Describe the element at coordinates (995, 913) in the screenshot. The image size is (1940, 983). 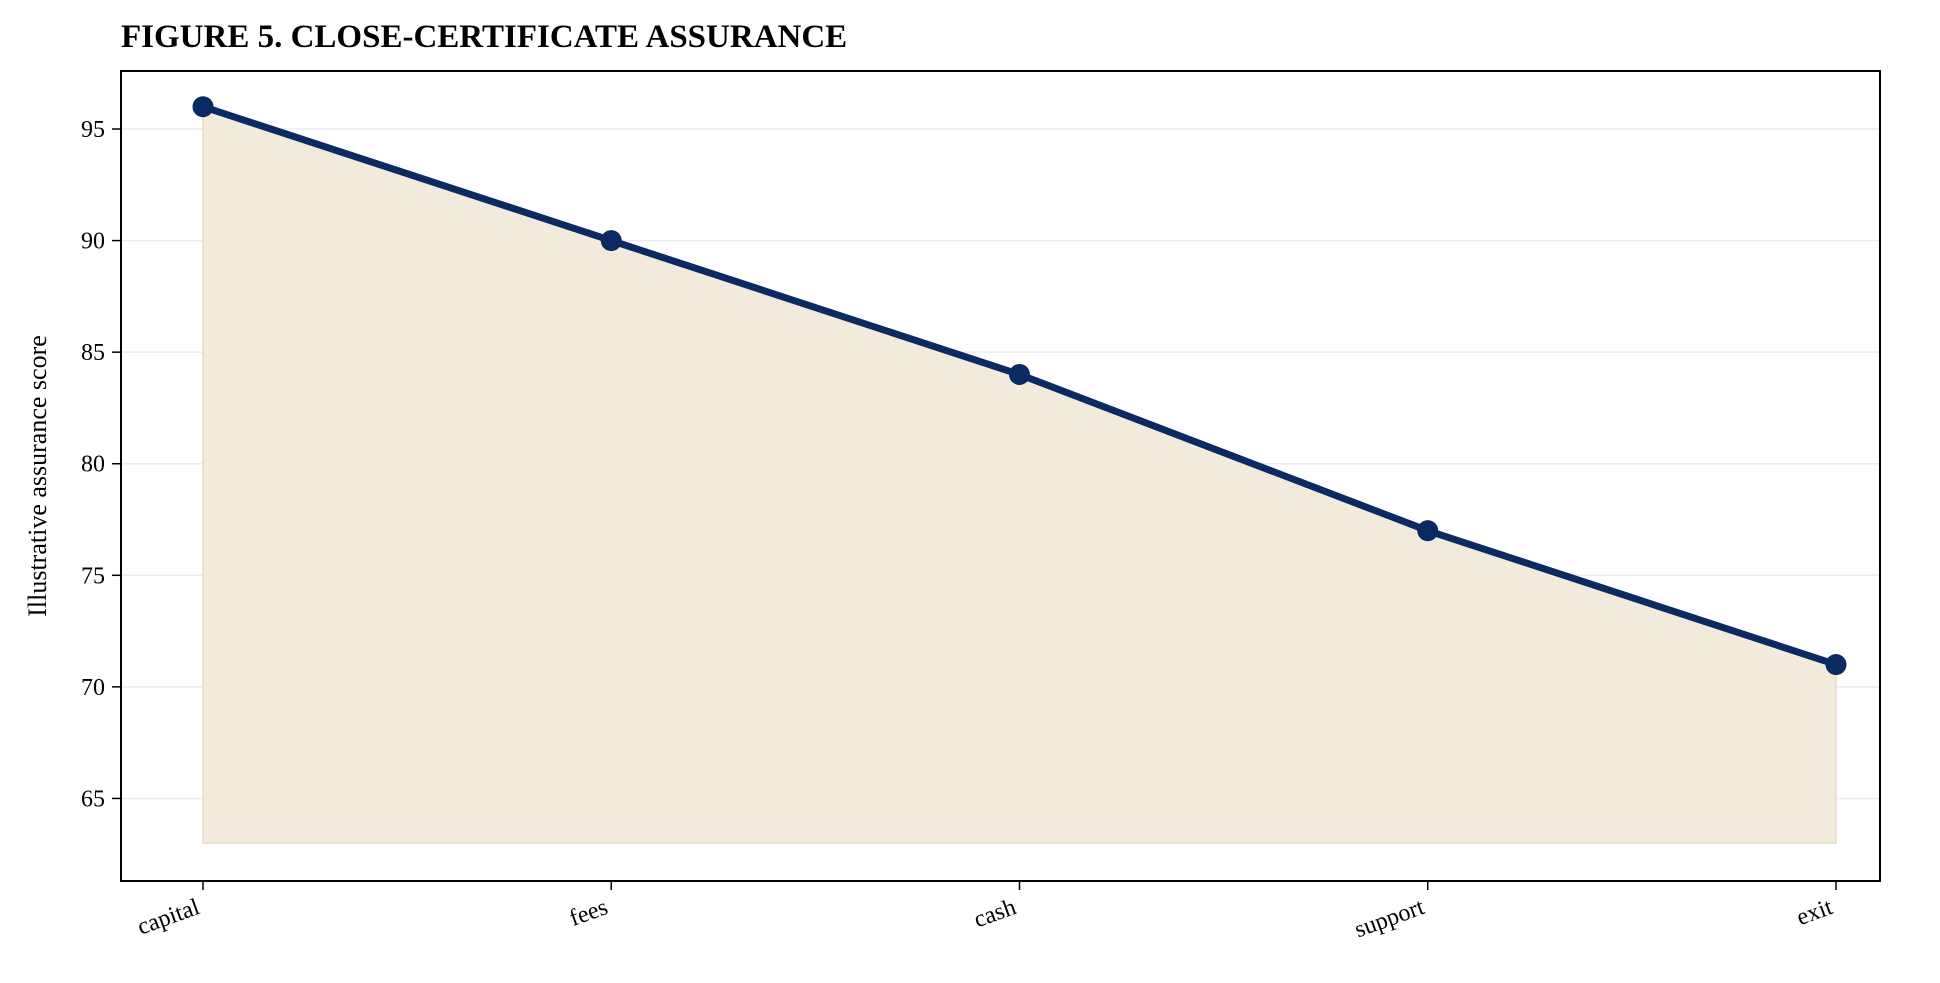
I see `x-tick-label: cash` at that location.